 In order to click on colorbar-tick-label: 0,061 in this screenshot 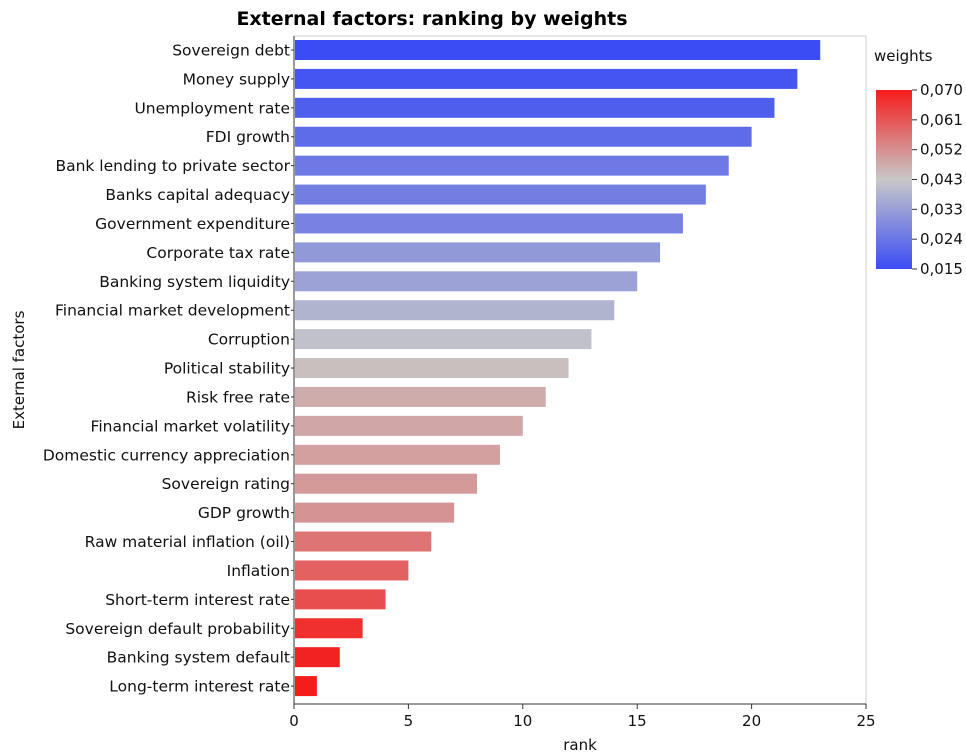, I will do `click(941, 120)`.